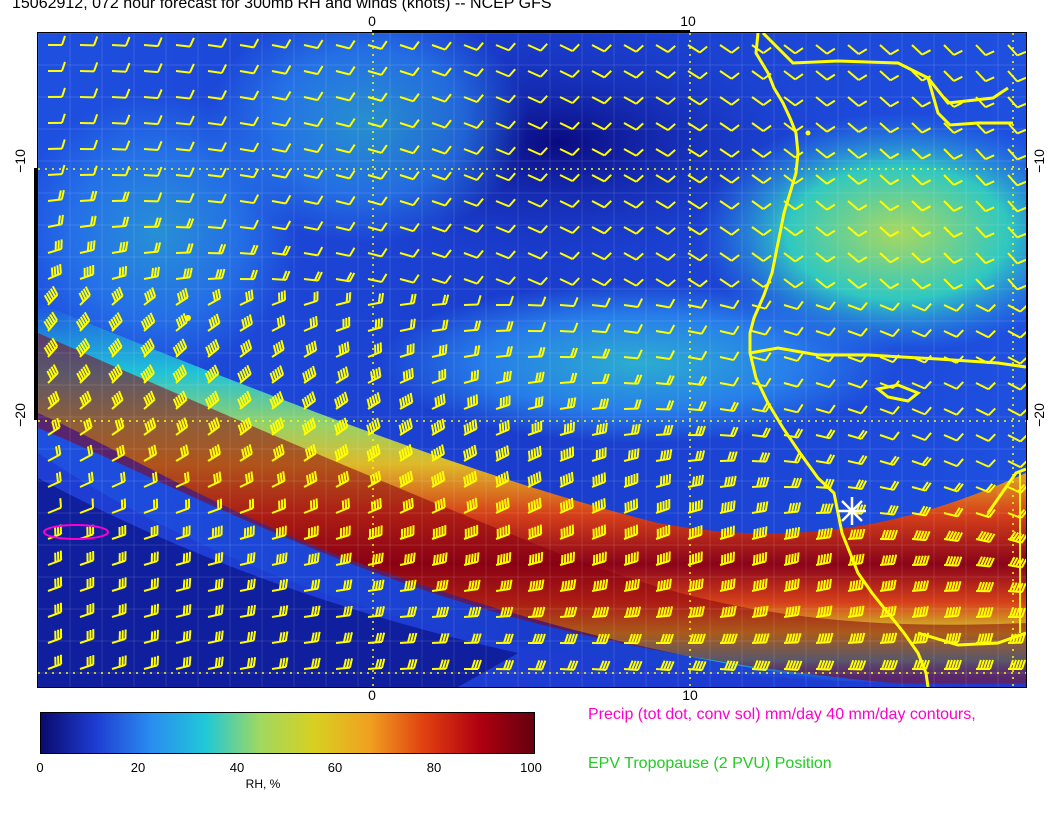  I want to click on border-central, so click(887, 357).